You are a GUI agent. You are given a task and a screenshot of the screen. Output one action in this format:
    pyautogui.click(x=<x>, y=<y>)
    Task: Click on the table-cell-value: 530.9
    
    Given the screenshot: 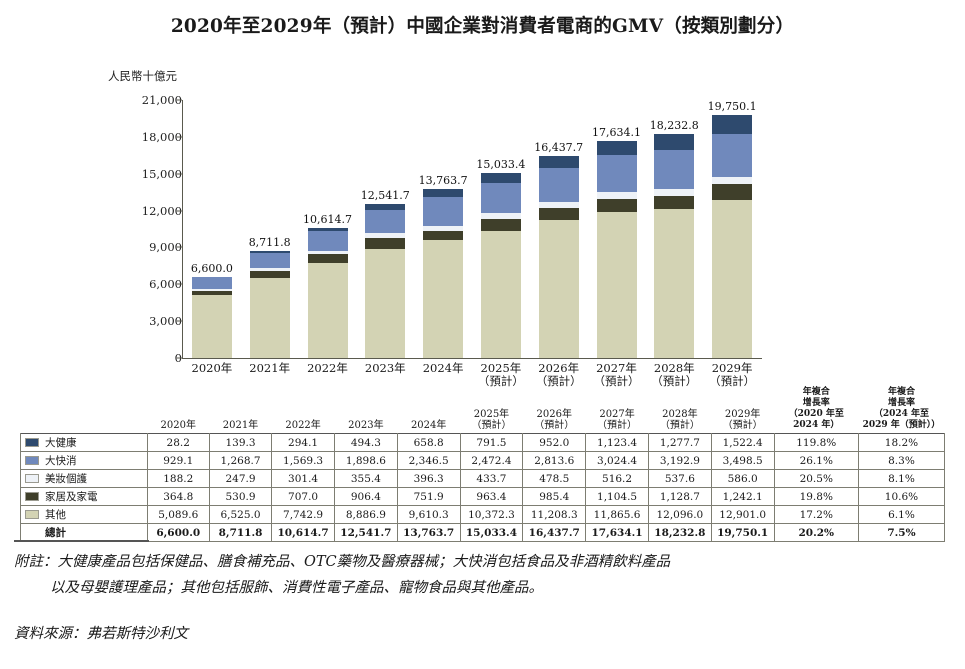 What is the action you would take?
    pyautogui.click(x=240, y=496)
    